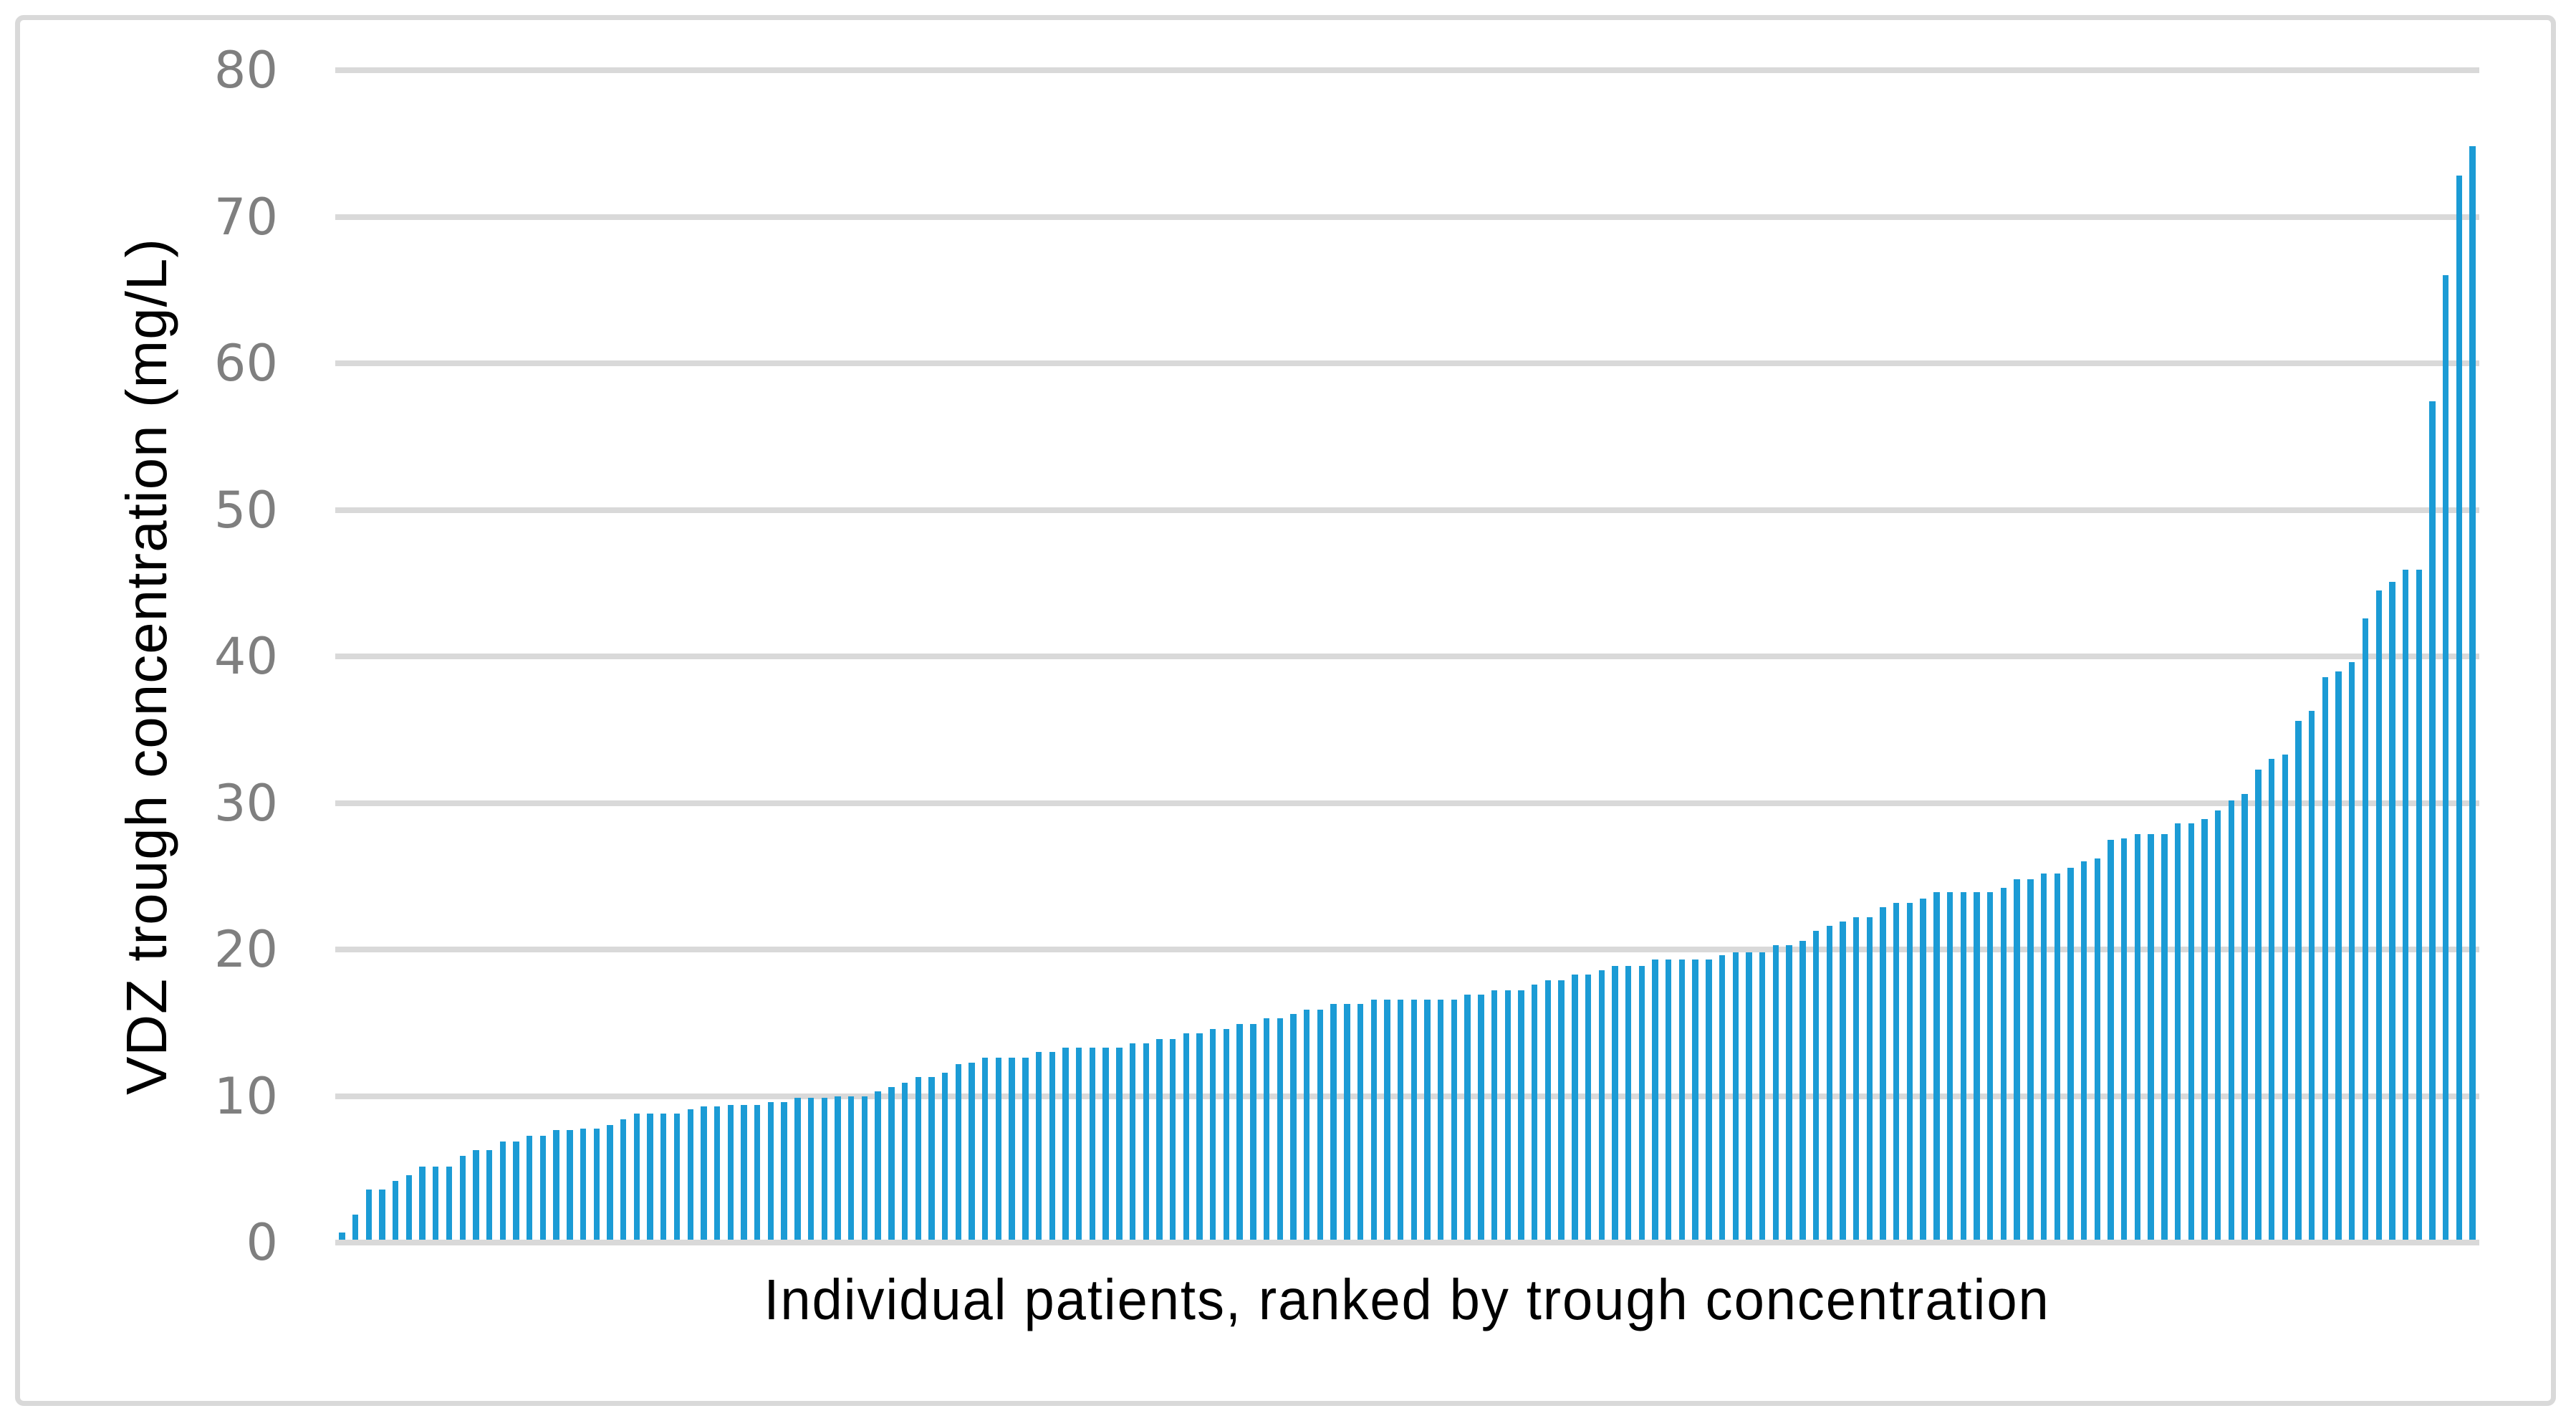 This screenshot has height=1426, width=2576. Describe the element at coordinates (245, 217) in the screenshot. I see `y-tick-label-70: 70` at that location.